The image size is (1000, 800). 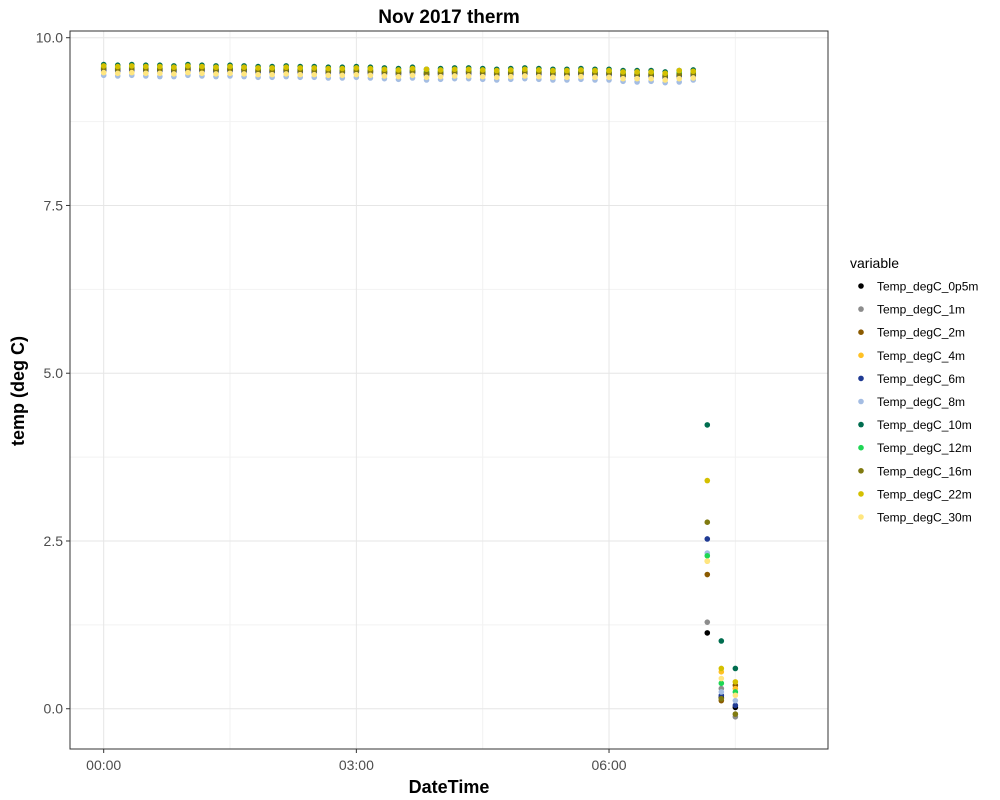 What do you see at coordinates (927, 287) in the screenshot?
I see `legend-label: Temp_degC_0p5m` at bounding box center [927, 287].